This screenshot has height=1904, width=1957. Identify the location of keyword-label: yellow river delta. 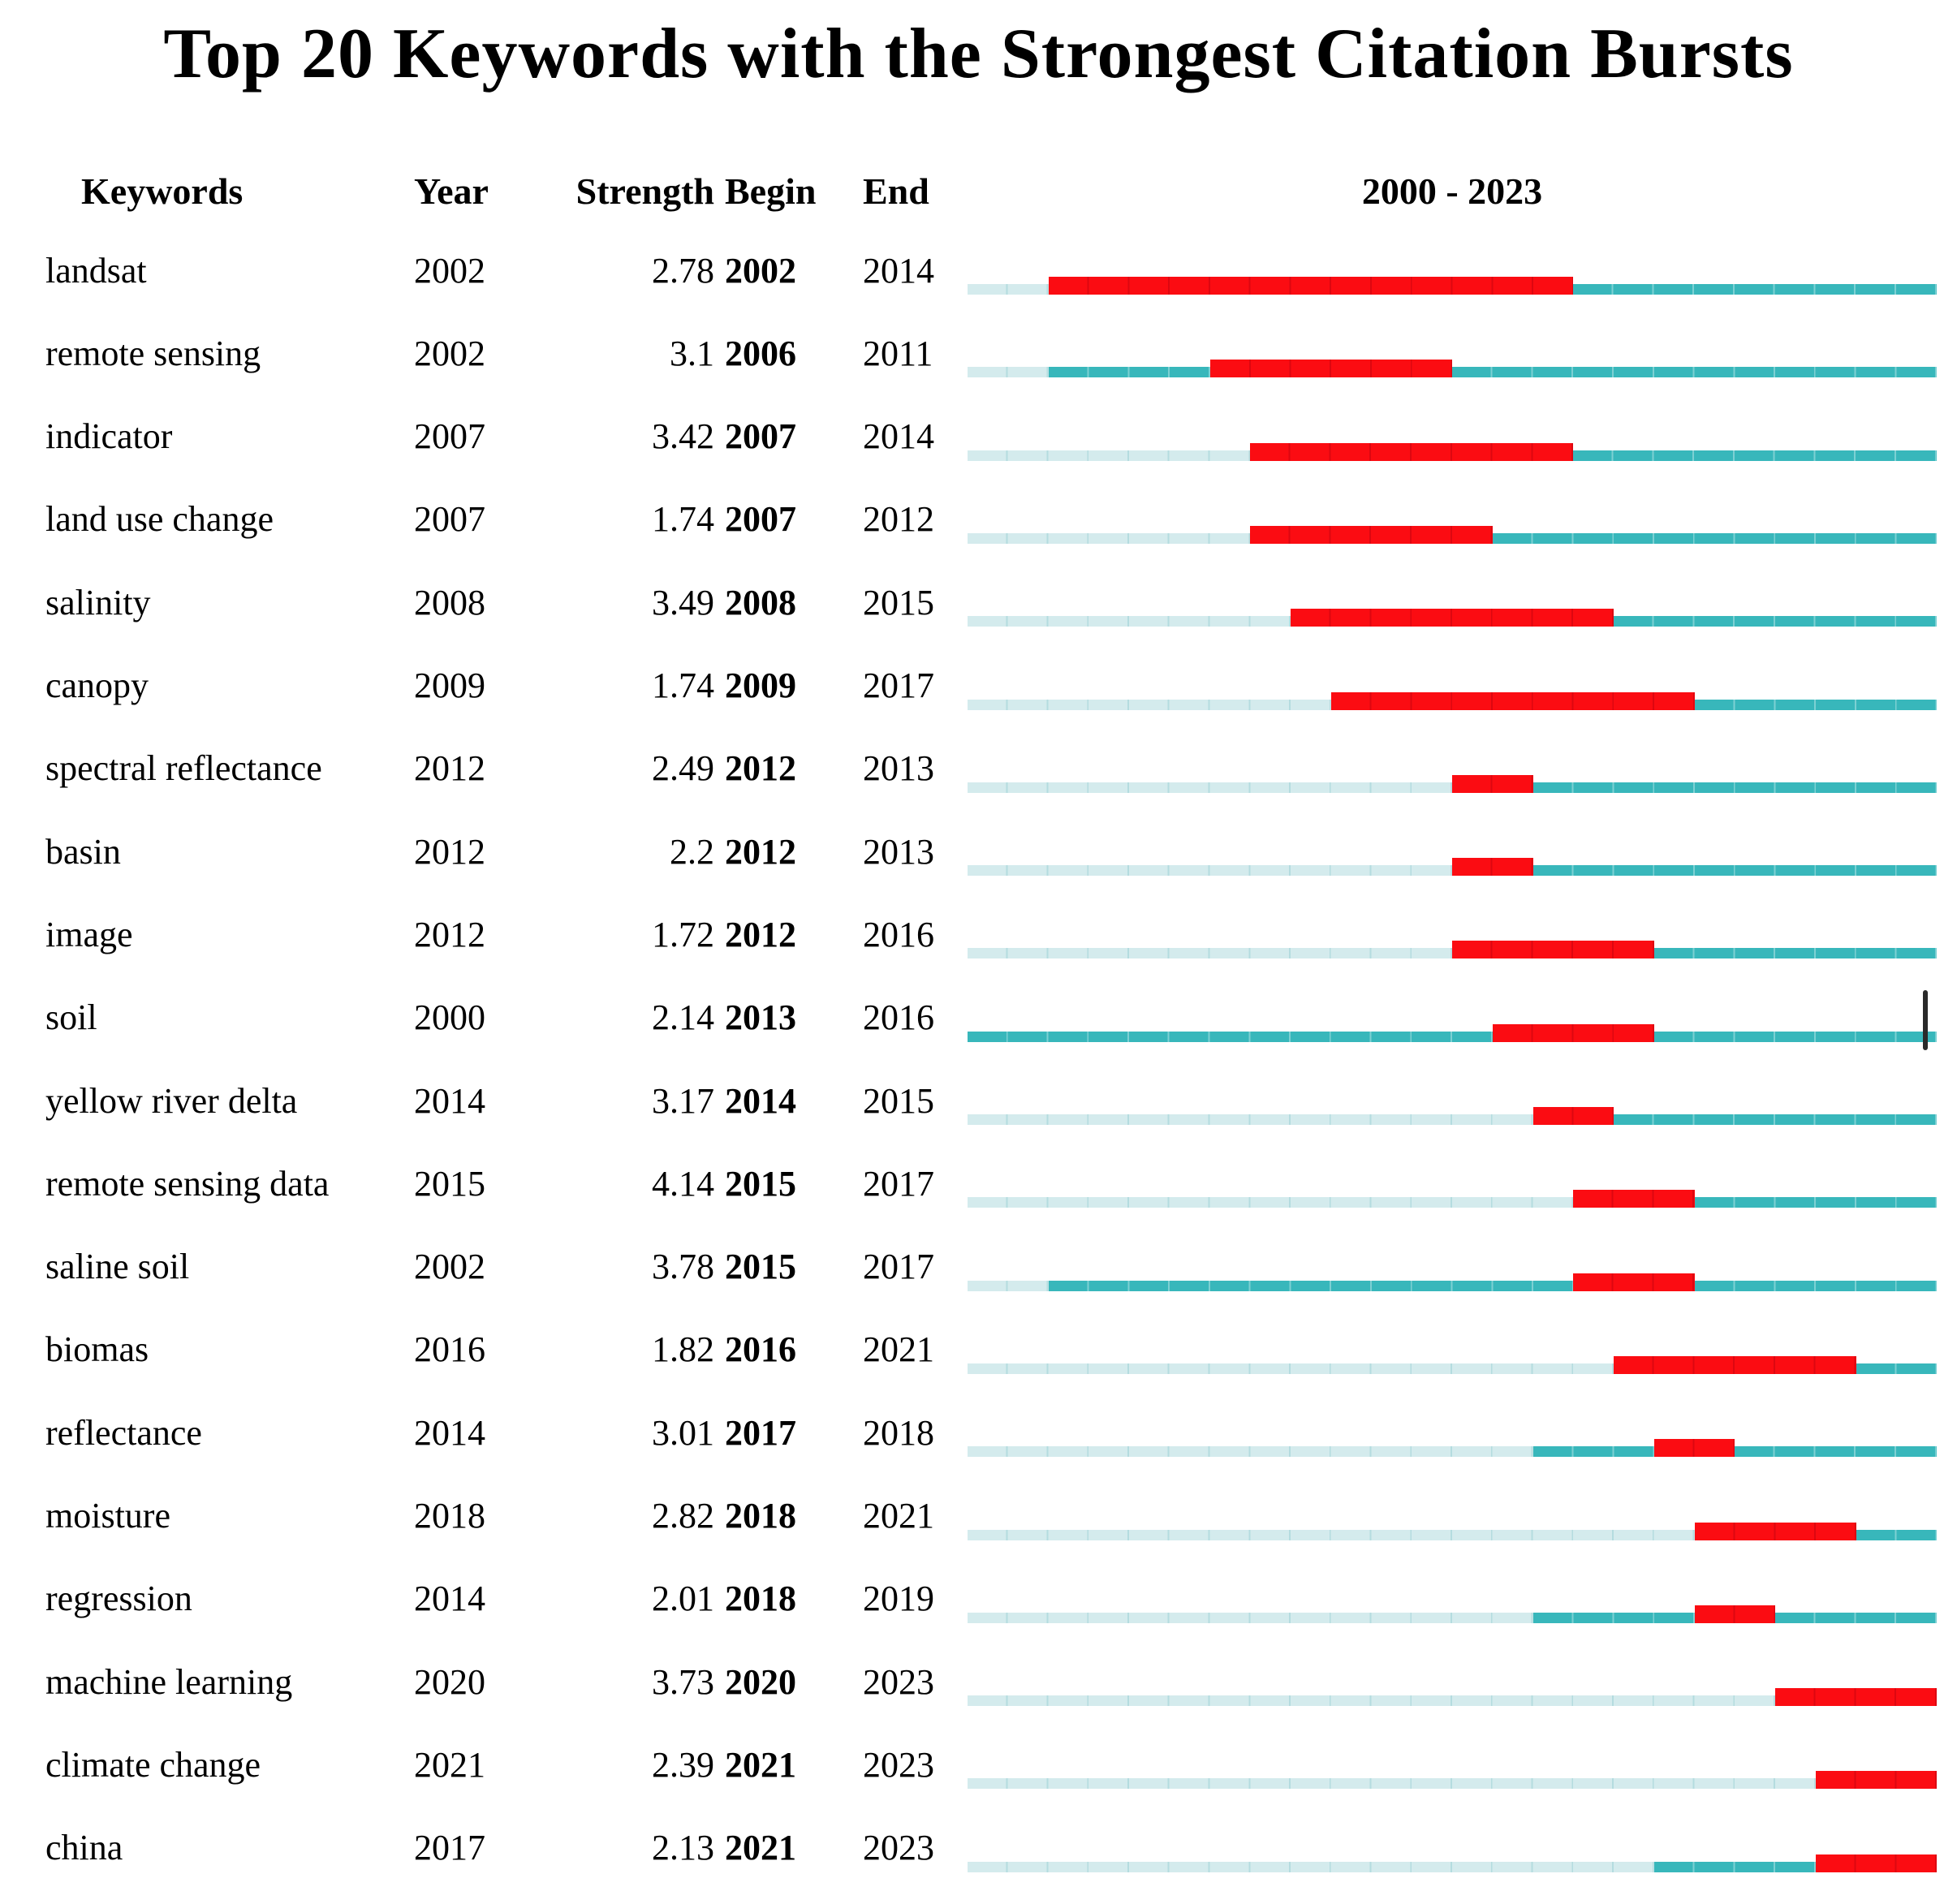
(172, 1101).